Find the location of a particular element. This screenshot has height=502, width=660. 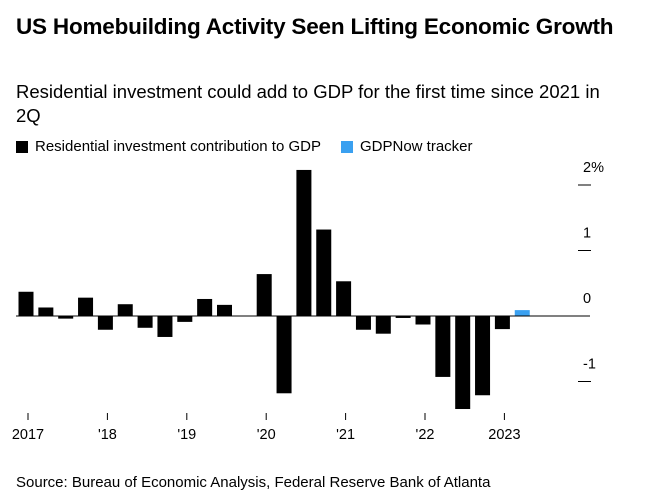

x-axis: 2017 '18 '19 '20 '21 '22 2023 is located at coordinates (266, 428).